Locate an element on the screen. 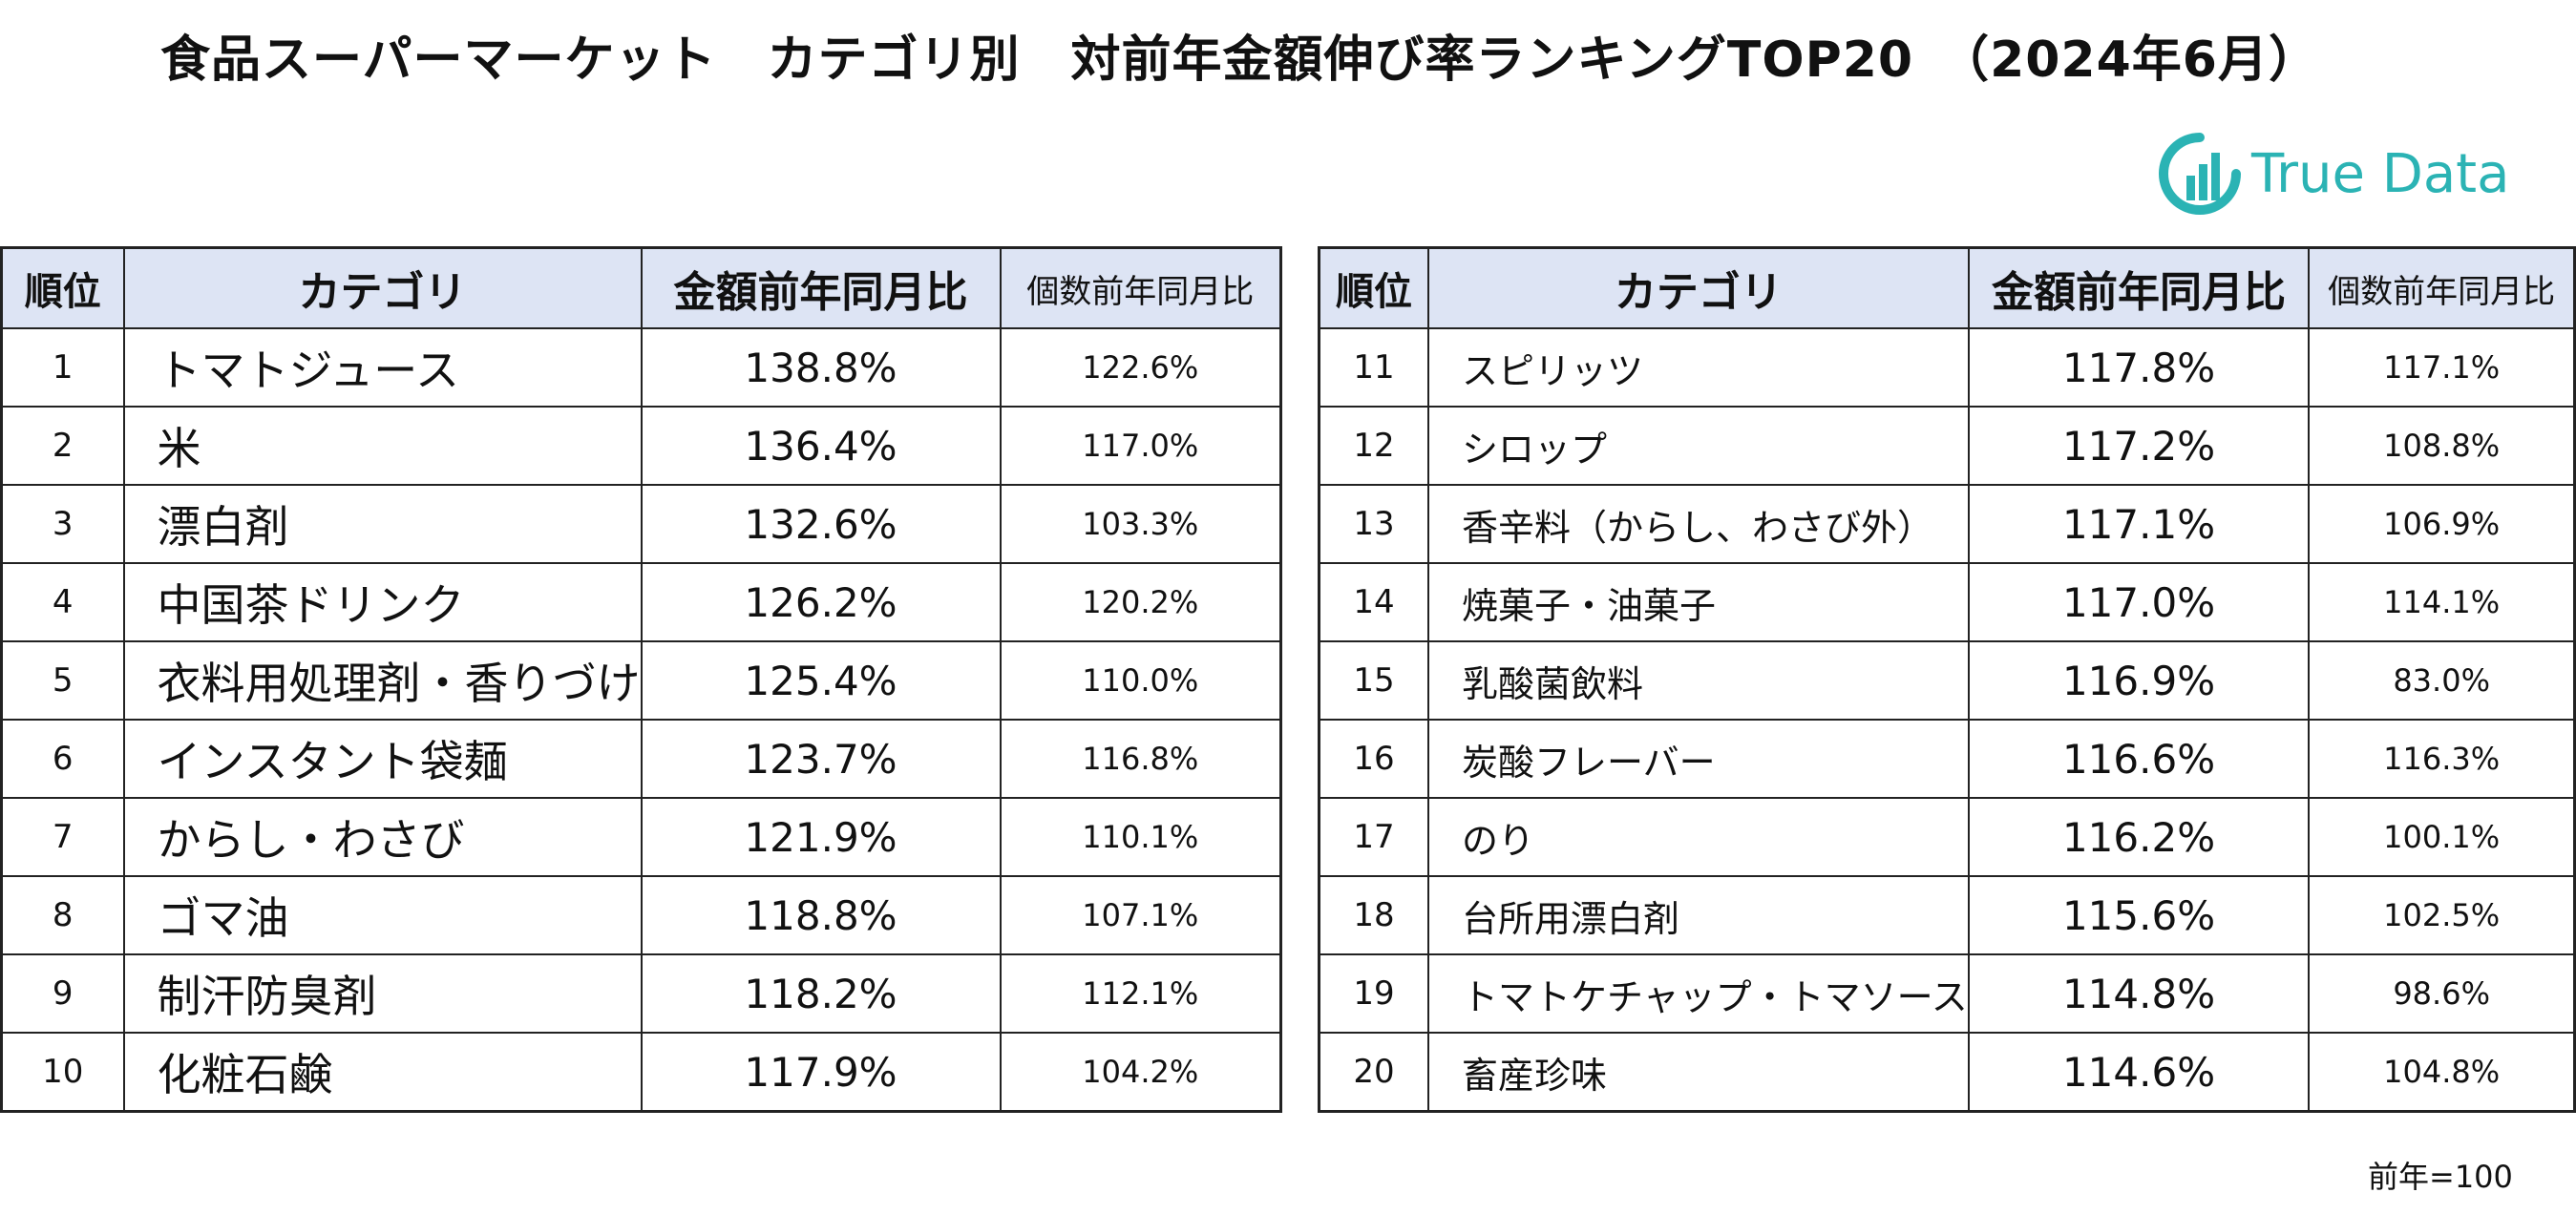 This screenshot has width=2576, height=1214. count-yoy-cell: 100.1% is located at coordinates (2442, 837).